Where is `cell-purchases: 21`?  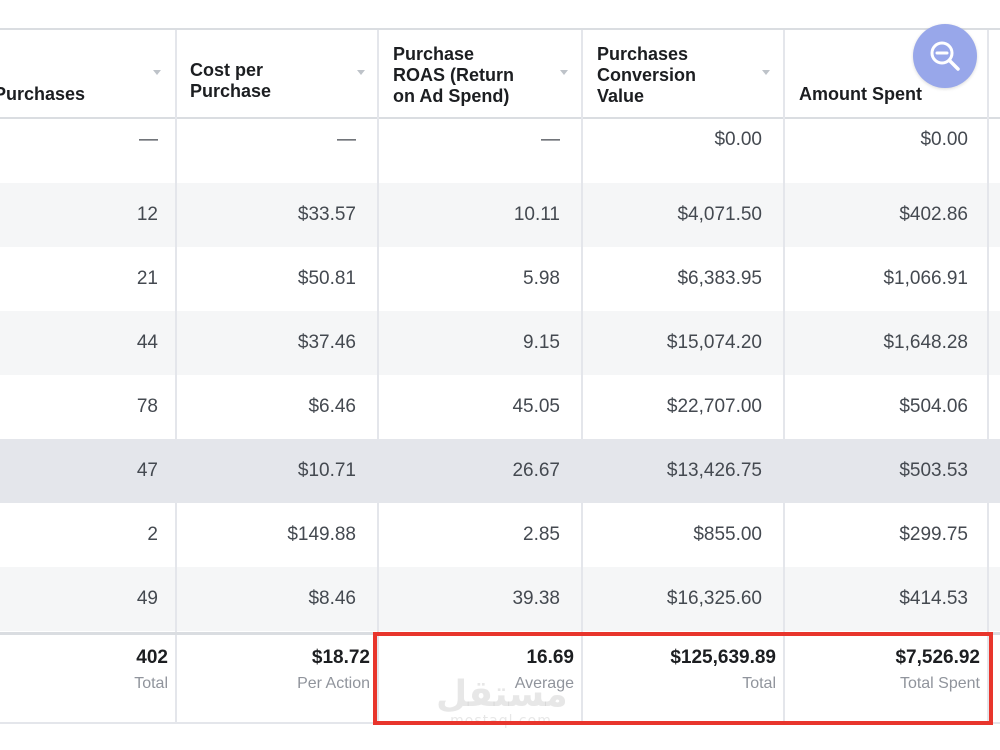
cell-purchases: 21 is located at coordinates (147, 278).